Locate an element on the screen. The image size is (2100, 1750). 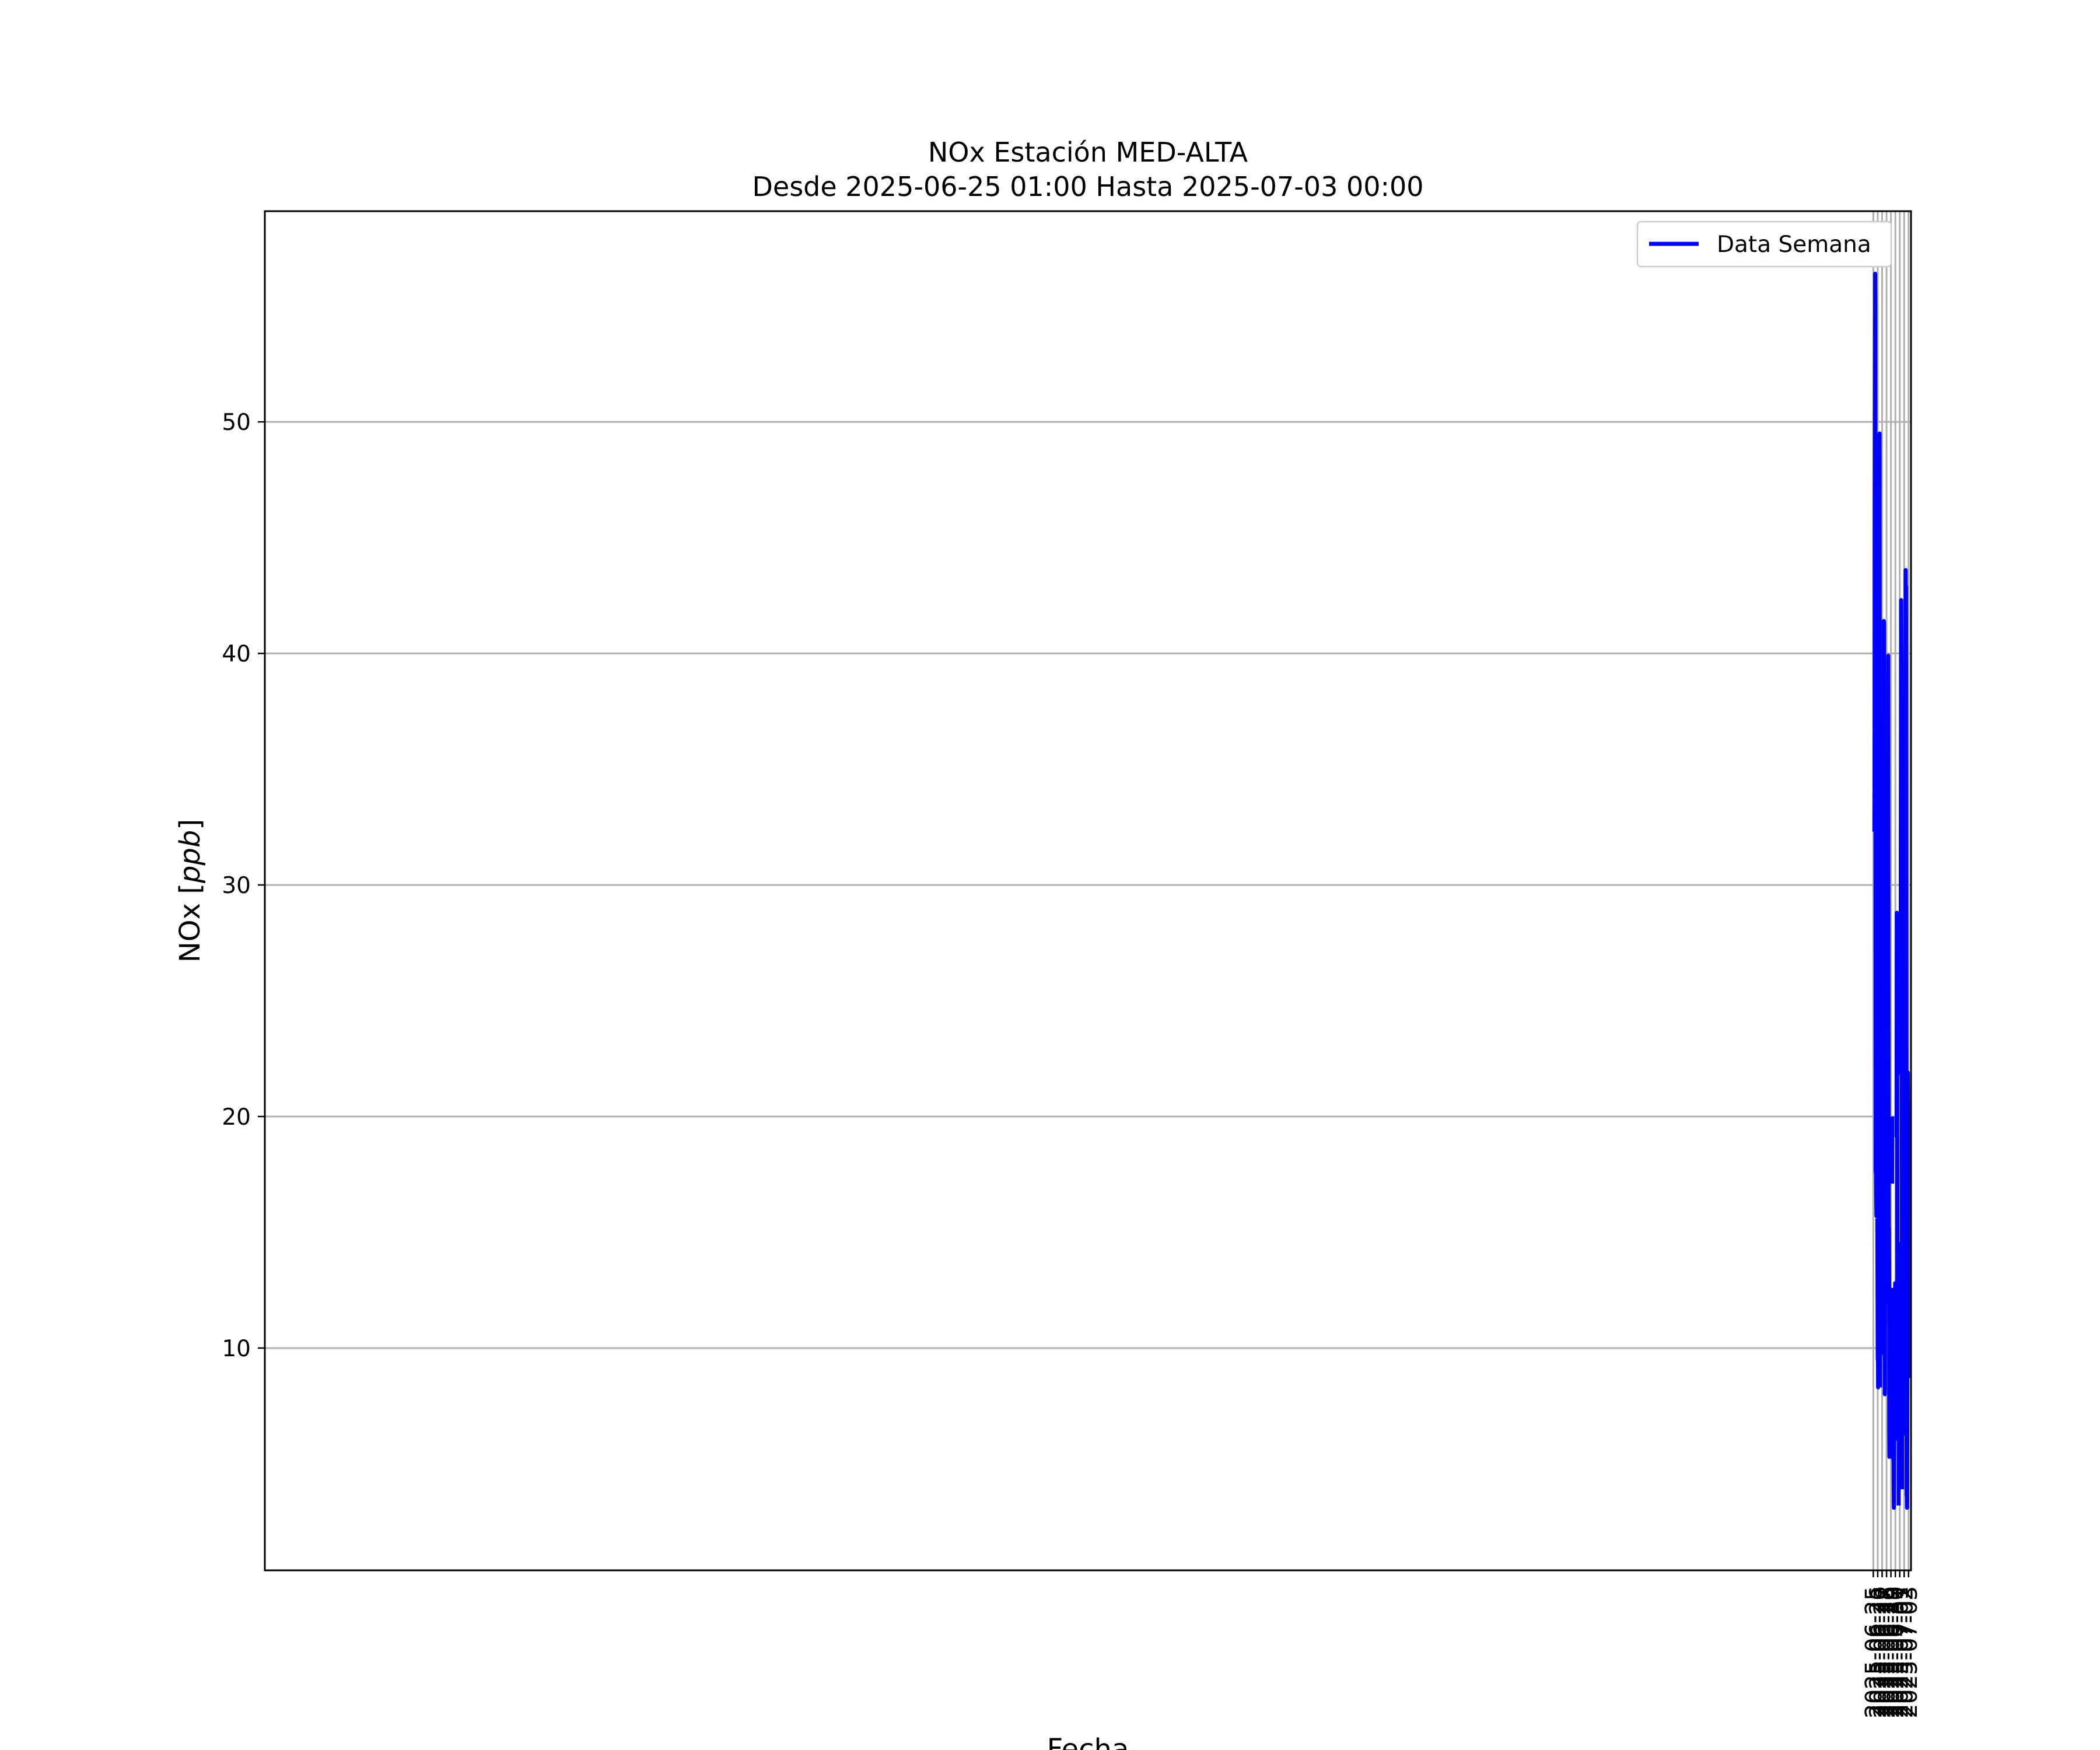
y-tick-label: 30 is located at coordinates (236, 886).